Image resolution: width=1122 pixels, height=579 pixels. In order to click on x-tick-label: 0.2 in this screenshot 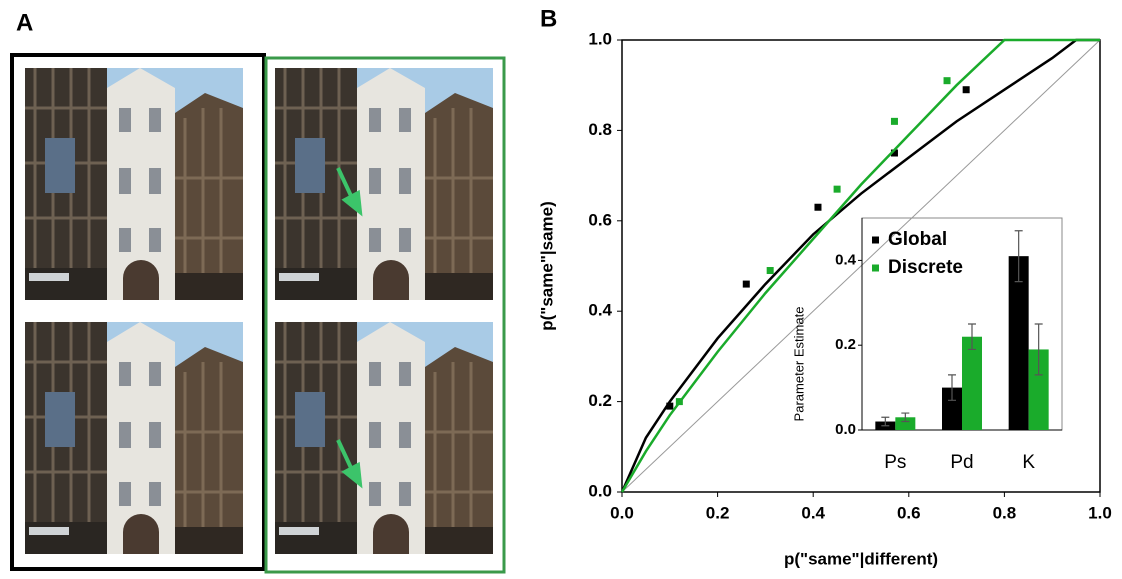, I will do `click(718, 512)`.